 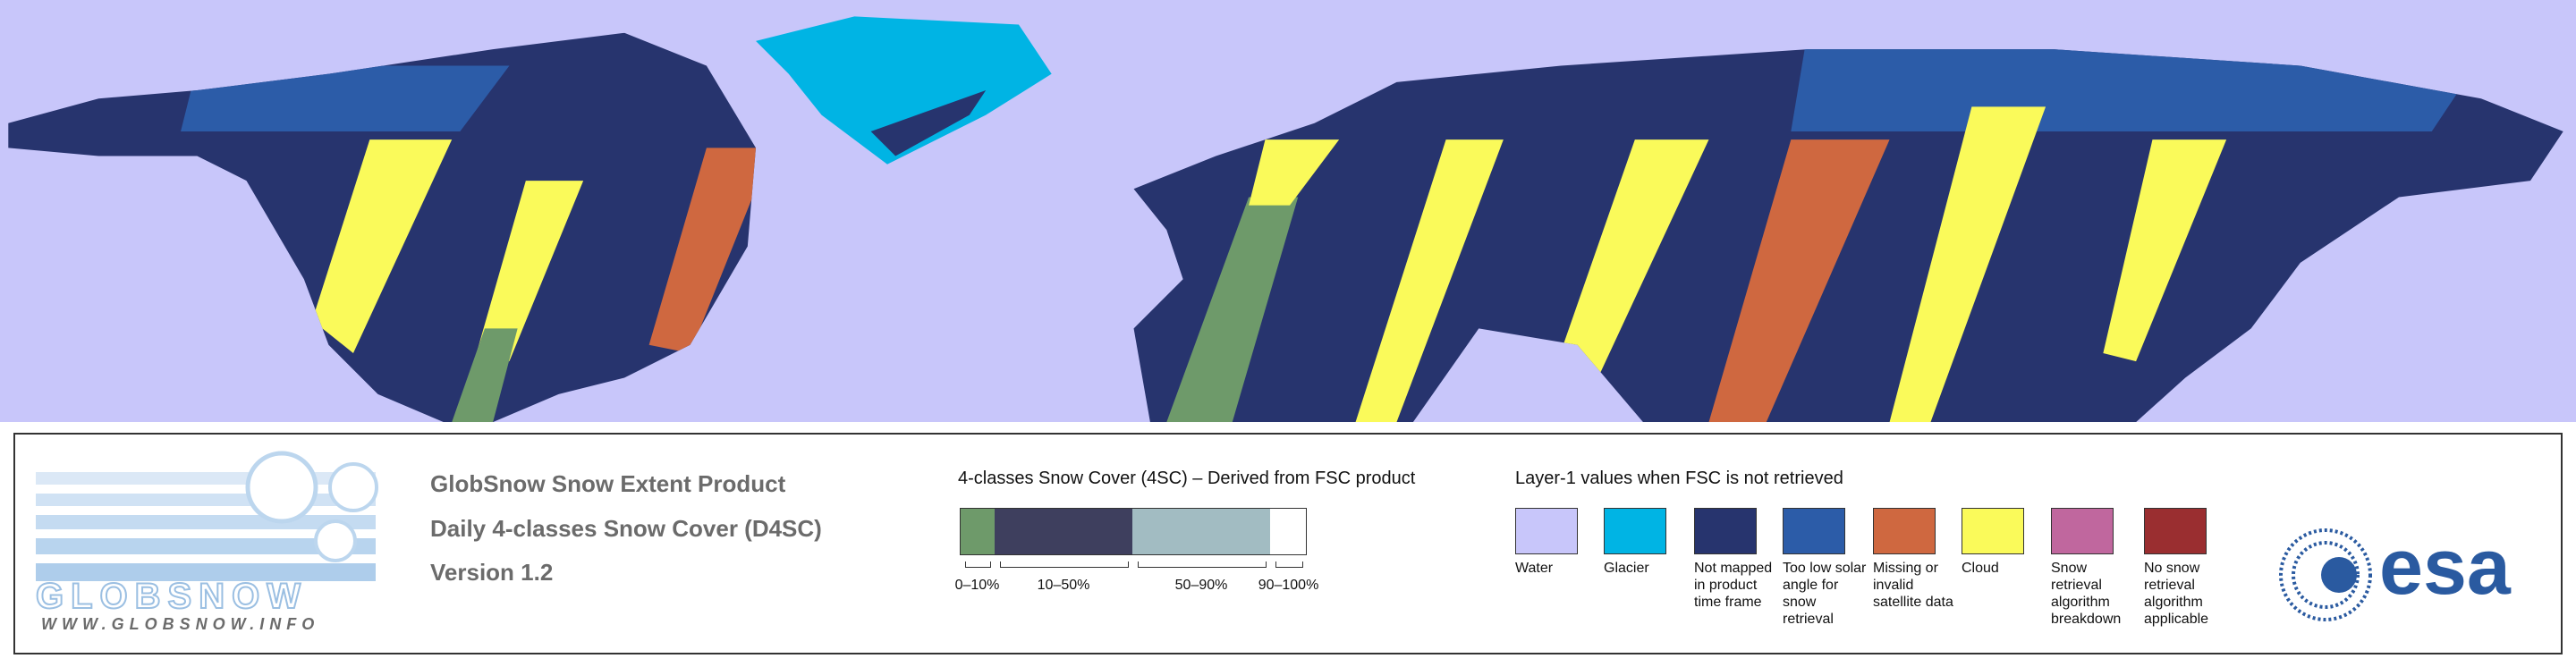 I want to click on product-title: GlobSnow Snow Extent Product, so click(x=608, y=484).